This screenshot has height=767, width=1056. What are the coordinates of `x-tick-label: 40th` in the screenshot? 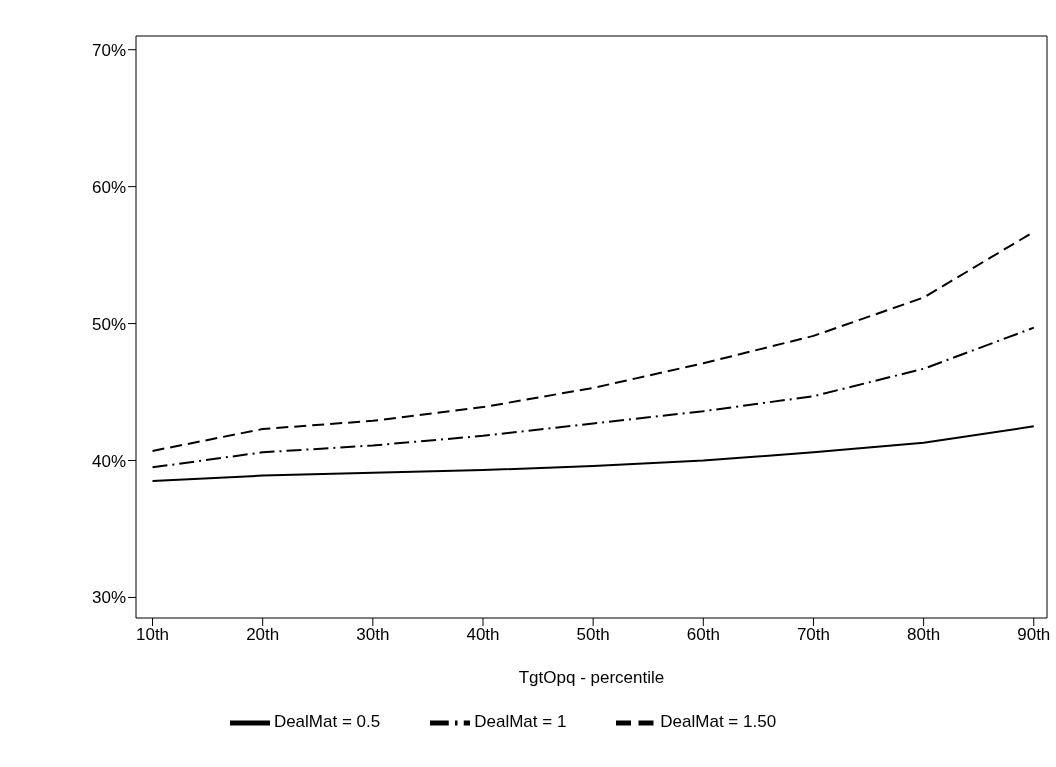 It's located at (483, 635).